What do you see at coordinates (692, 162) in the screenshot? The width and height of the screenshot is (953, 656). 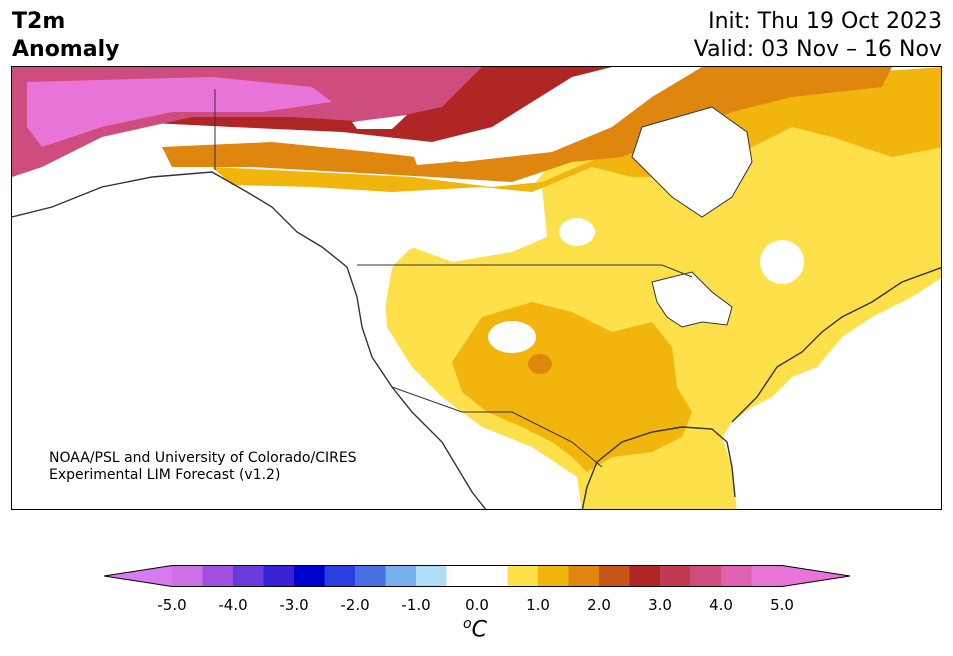 I see `hudson-bay` at bounding box center [692, 162].